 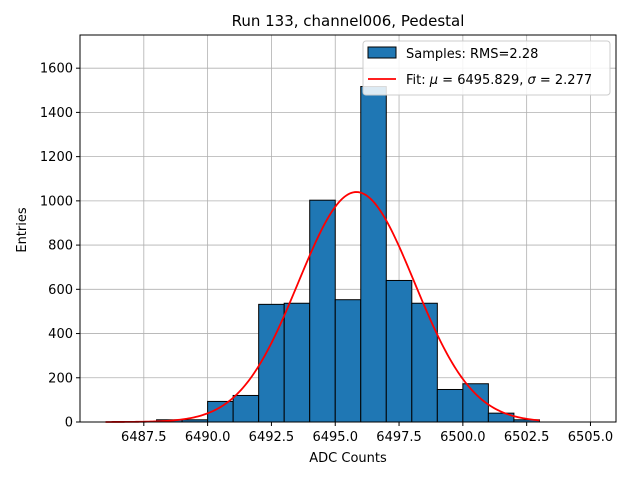 I want to click on x-tick-label: 6490.0, so click(x=208, y=437).